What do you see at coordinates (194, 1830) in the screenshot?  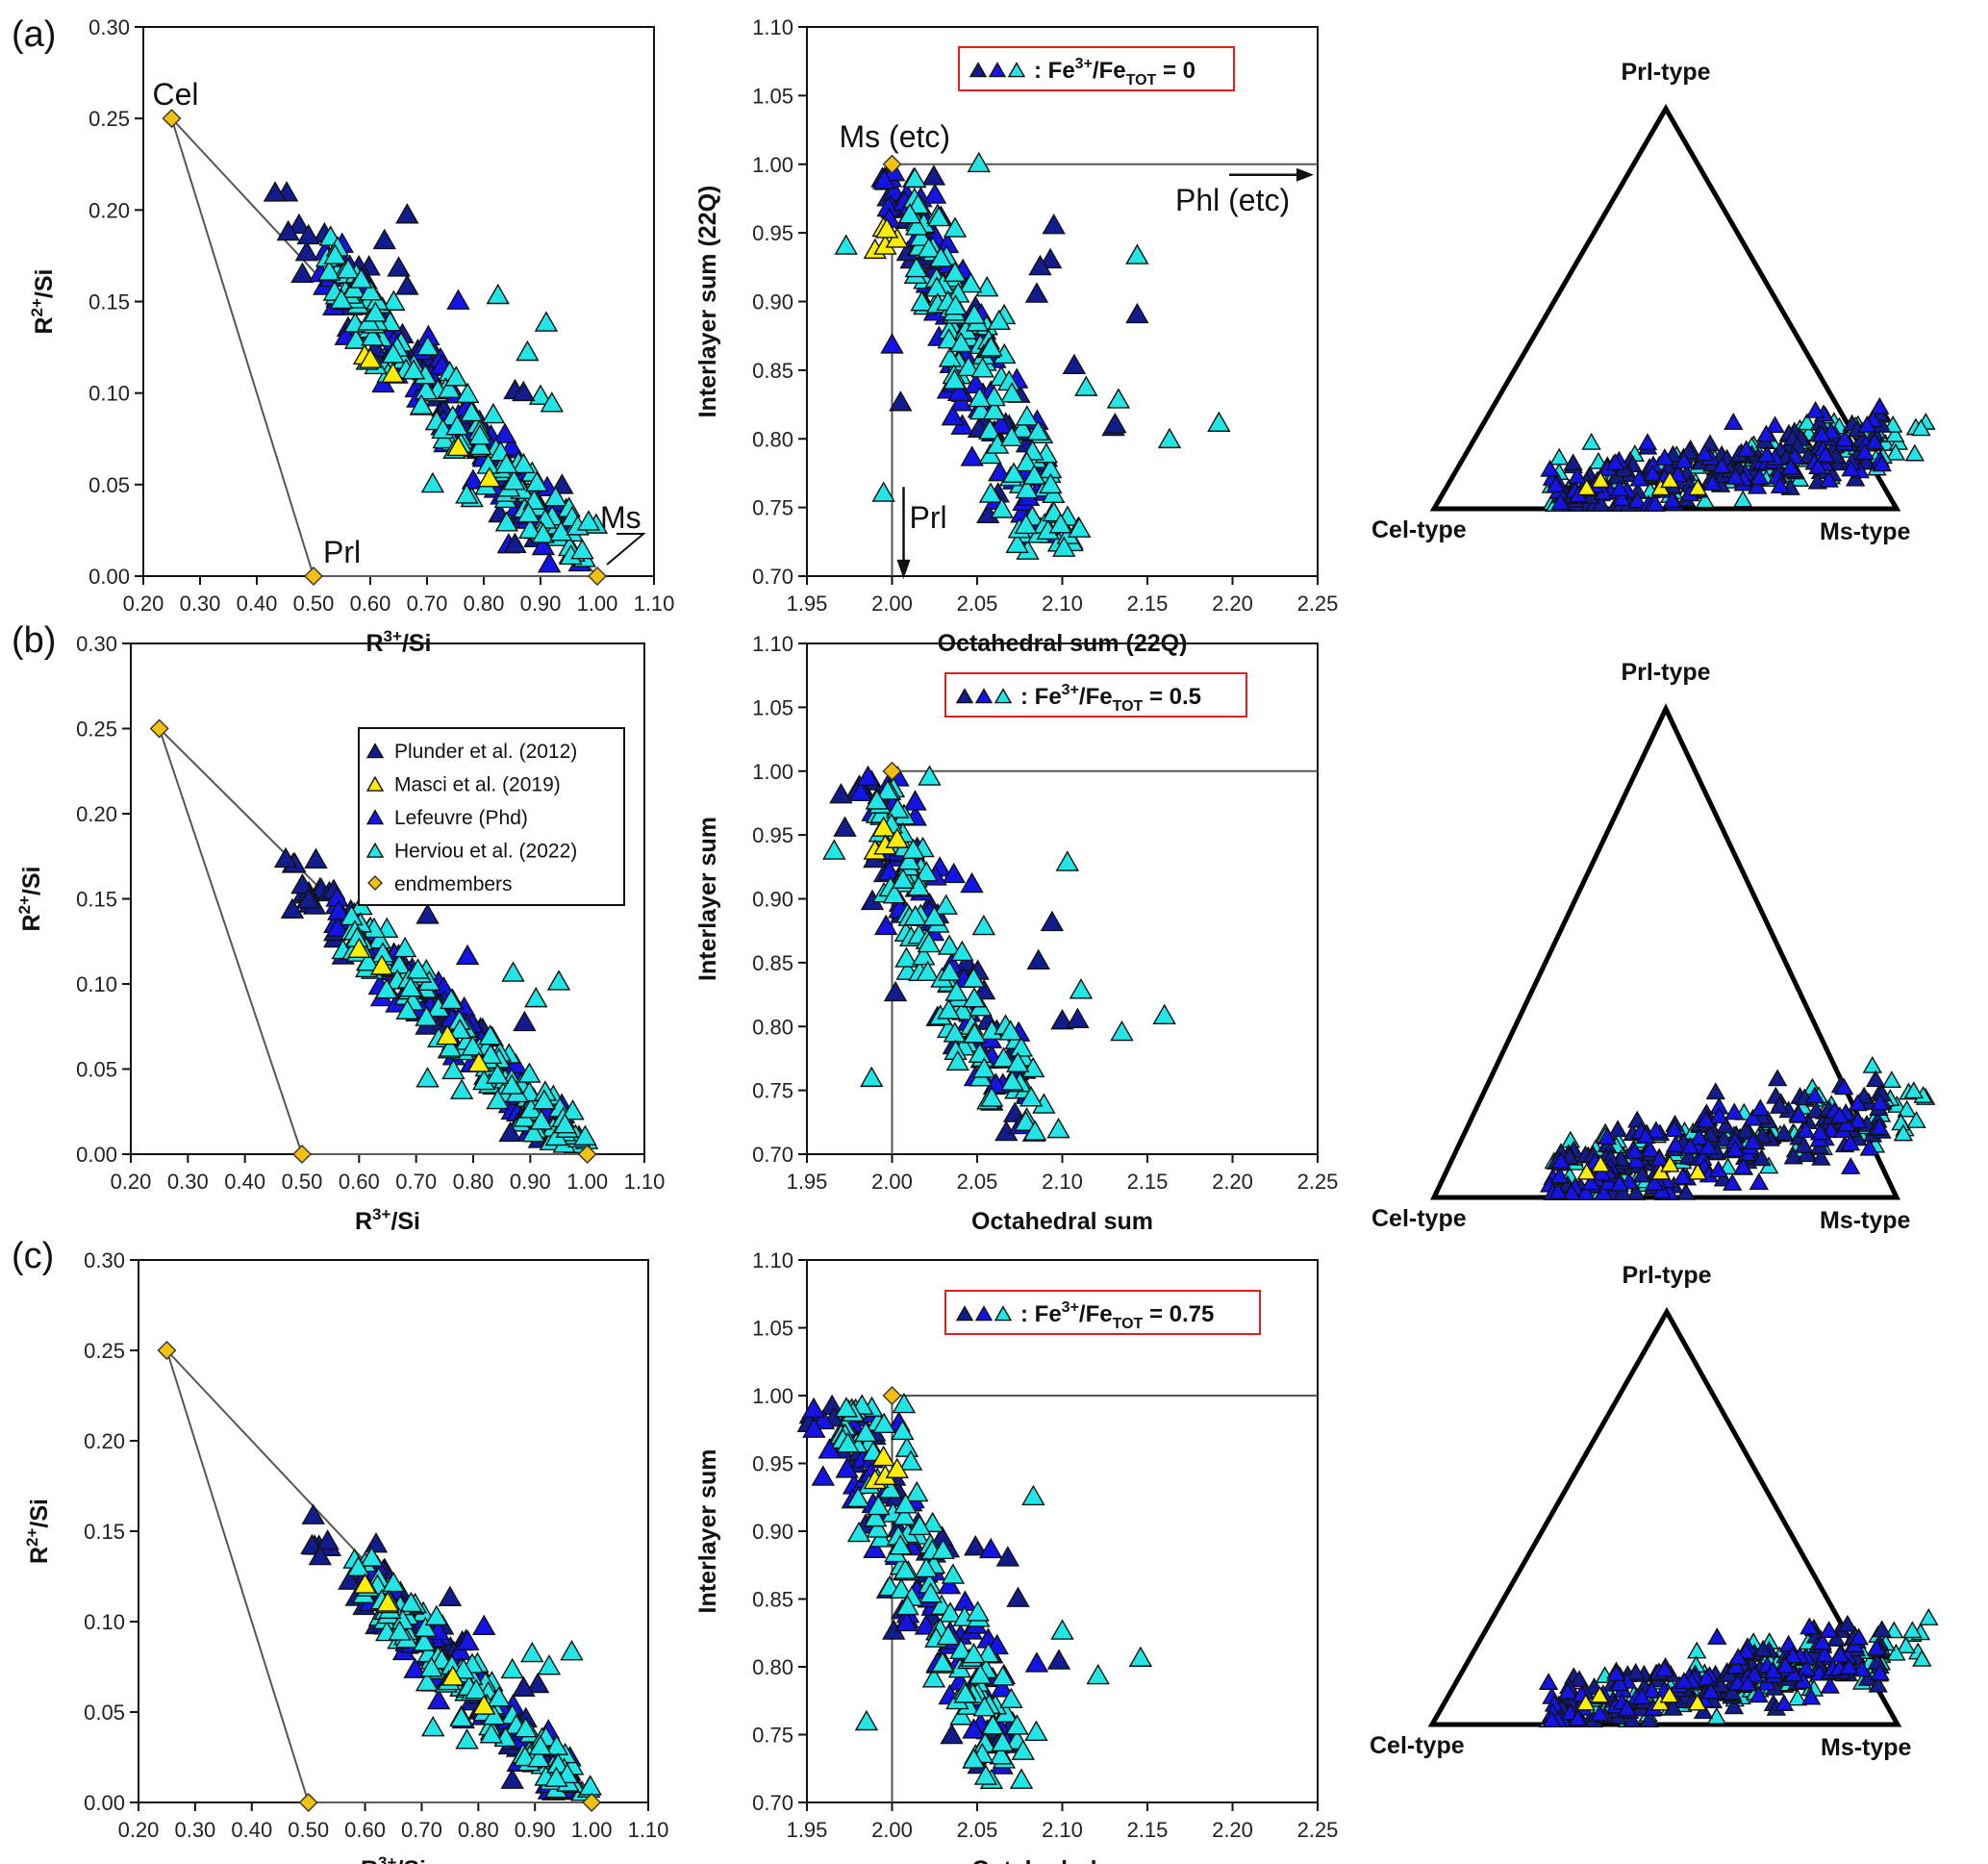 I see `x-tick-label: 0.30` at bounding box center [194, 1830].